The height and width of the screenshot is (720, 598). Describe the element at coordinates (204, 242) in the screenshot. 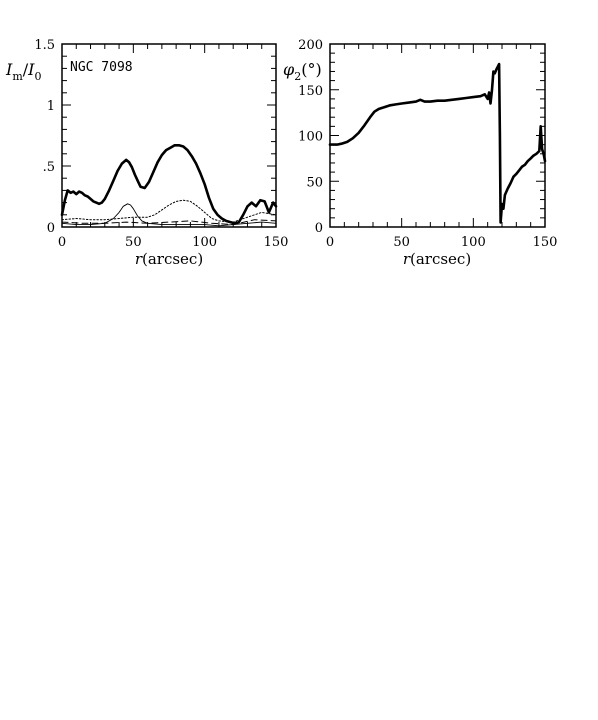

I see `amplitude-x-tick-label: 100` at that location.